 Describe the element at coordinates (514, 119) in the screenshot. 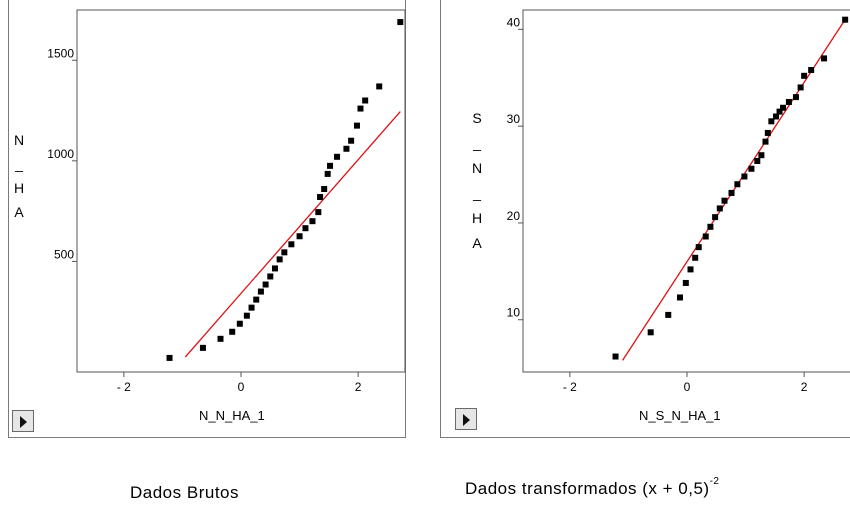

I see `y-tick-label: 30` at that location.